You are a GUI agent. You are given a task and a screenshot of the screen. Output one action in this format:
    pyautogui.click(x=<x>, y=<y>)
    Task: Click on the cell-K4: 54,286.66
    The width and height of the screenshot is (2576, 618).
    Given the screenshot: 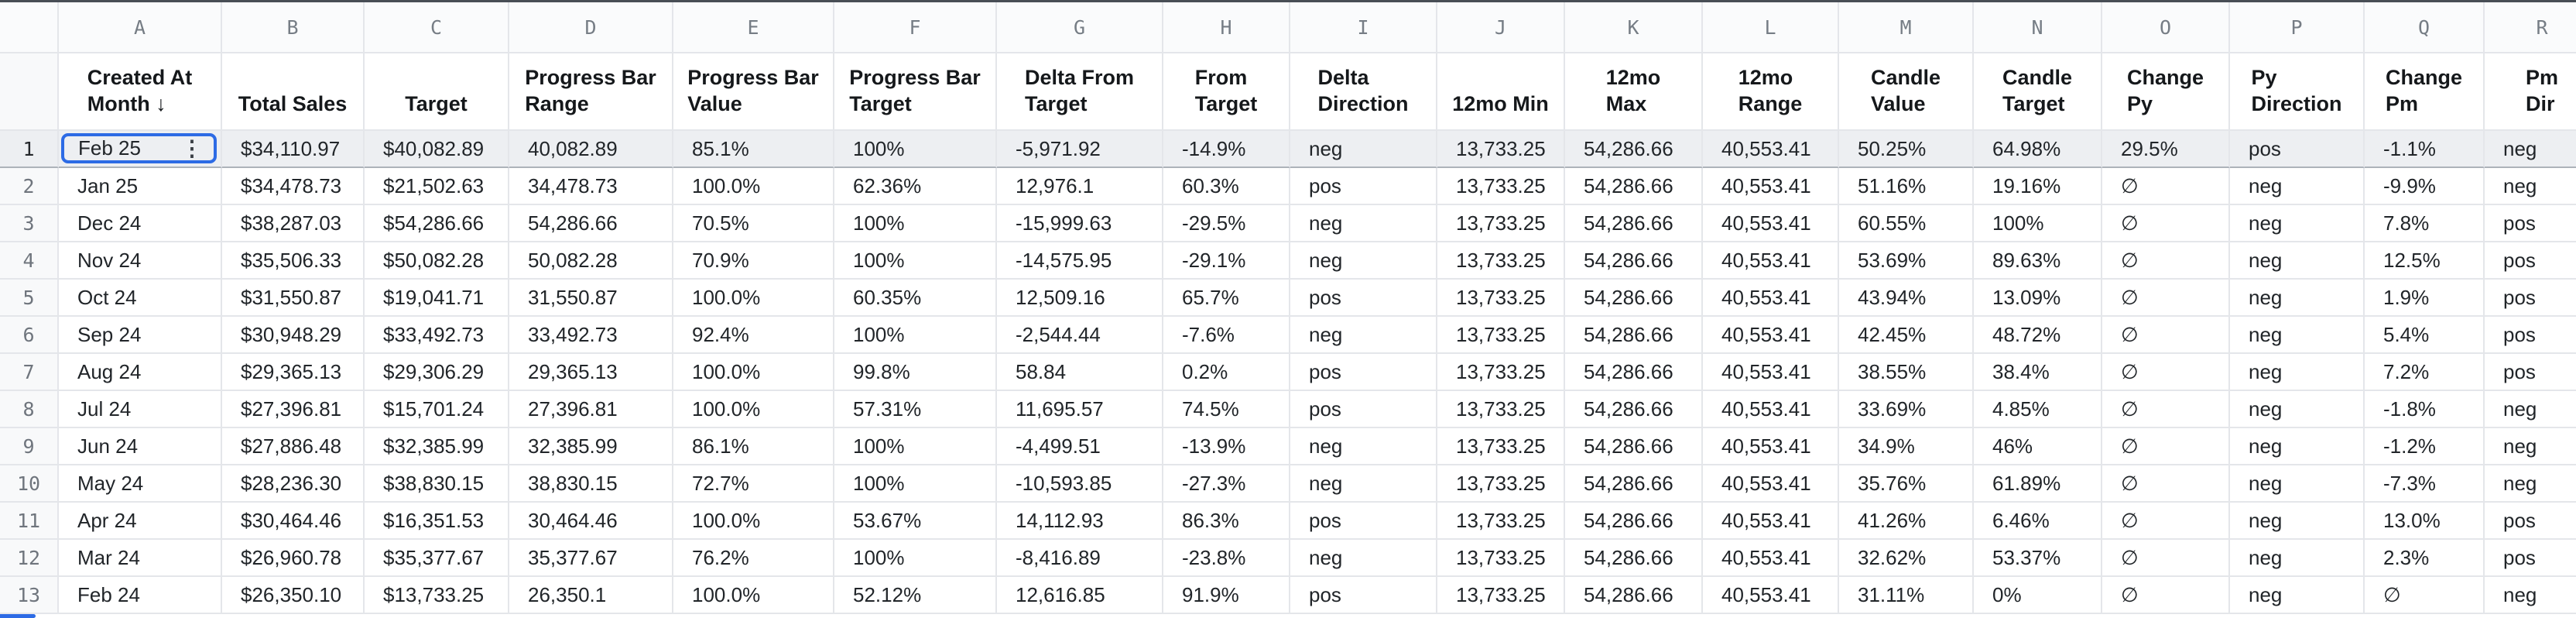 What is the action you would take?
    pyautogui.click(x=1634, y=261)
    